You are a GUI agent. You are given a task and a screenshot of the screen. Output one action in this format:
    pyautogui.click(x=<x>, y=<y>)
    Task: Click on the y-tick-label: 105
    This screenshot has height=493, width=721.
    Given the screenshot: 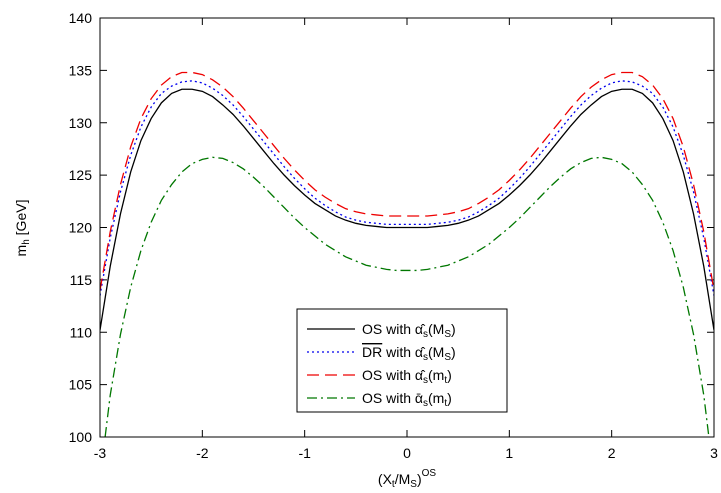 What is the action you would take?
    pyautogui.click(x=81, y=385)
    